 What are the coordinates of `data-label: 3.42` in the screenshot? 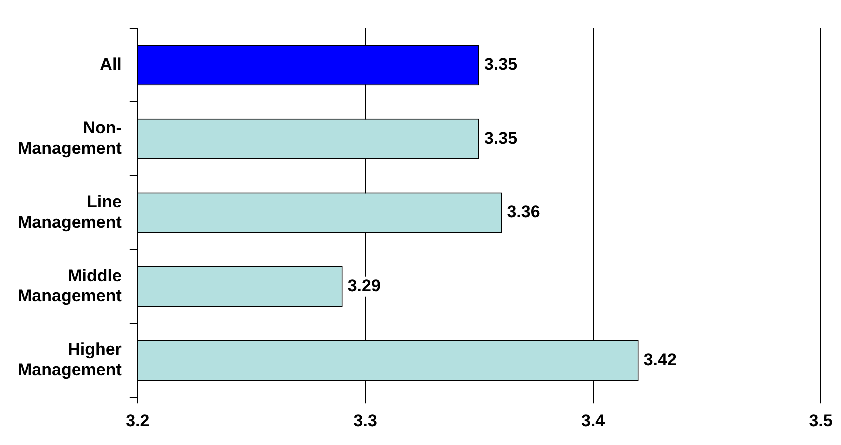 It's located at (660, 360).